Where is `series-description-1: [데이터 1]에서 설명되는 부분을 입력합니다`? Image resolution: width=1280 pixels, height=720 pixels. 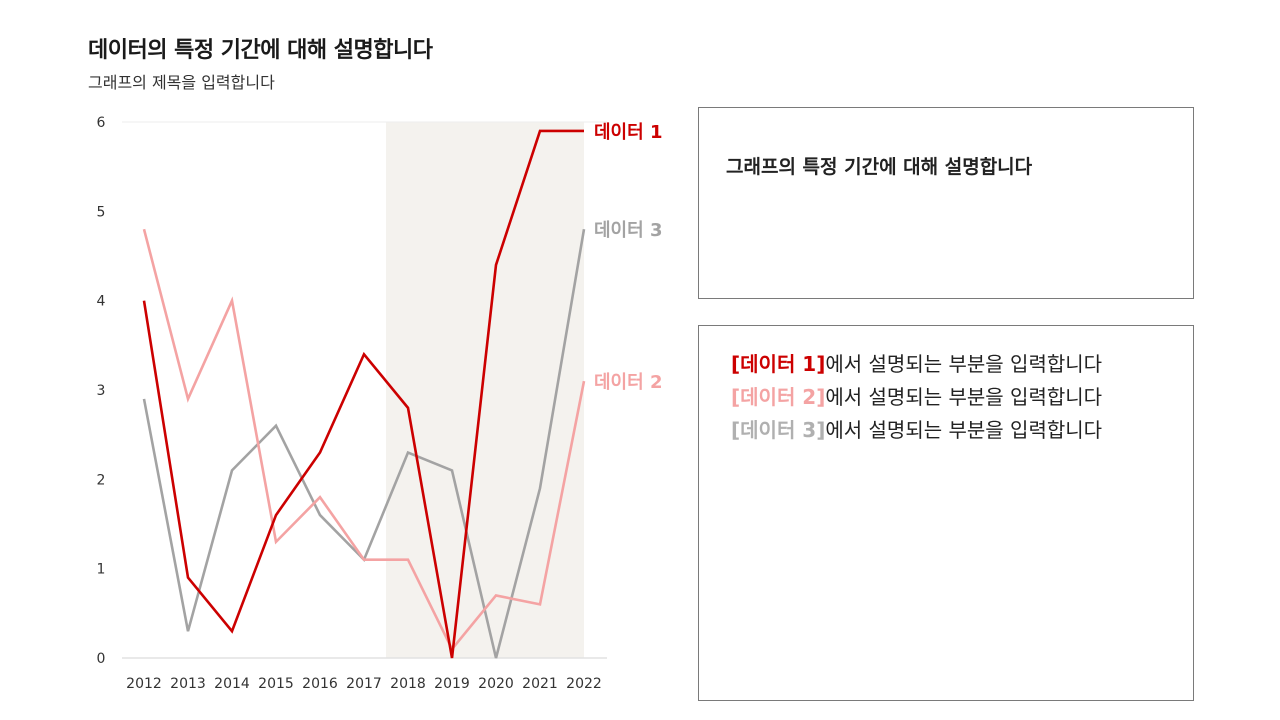
series-description-1: [데이터 1]에서 설명되는 부분을 입력합니다 is located at coordinates (916, 364).